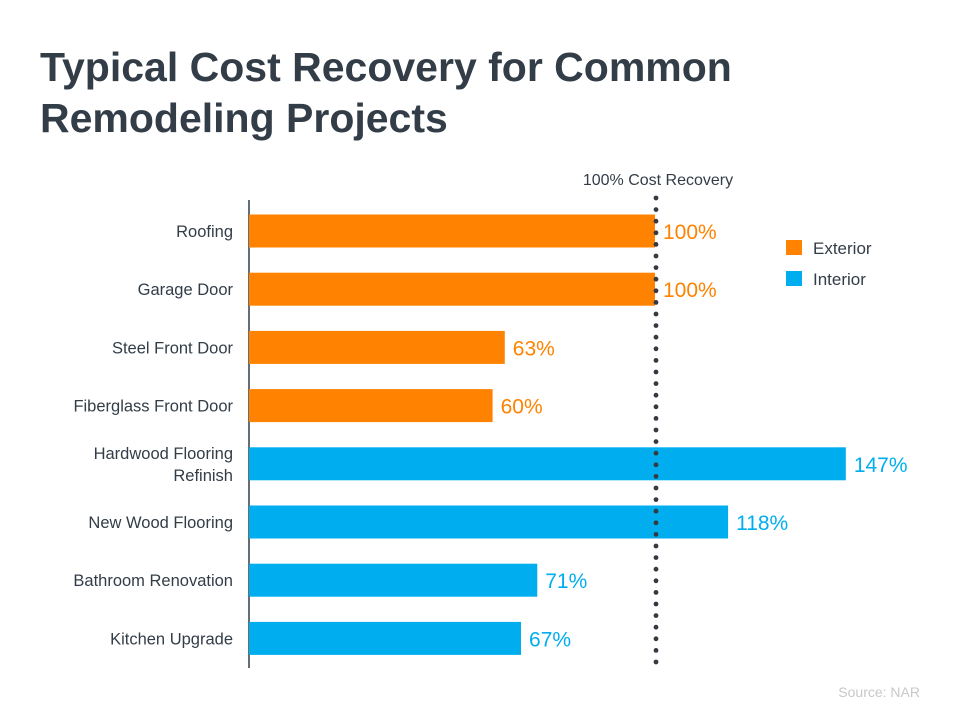  I want to click on category-label: Garage Door, so click(186, 290).